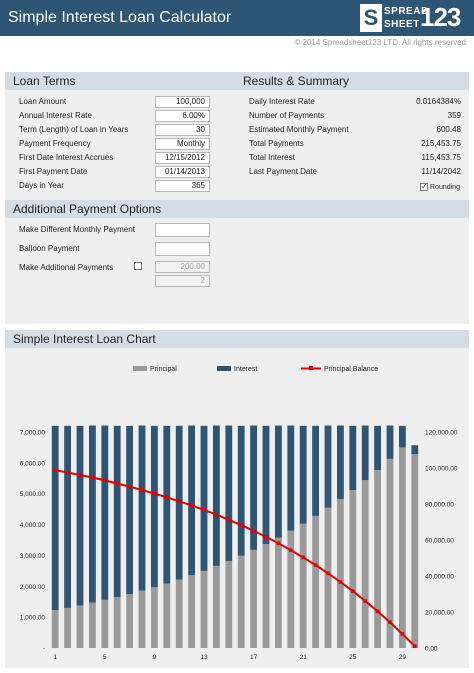 This screenshot has height=673, width=474. Describe the element at coordinates (182, 186) in the screenshot. I see `loan-term-input: 365` at that location.